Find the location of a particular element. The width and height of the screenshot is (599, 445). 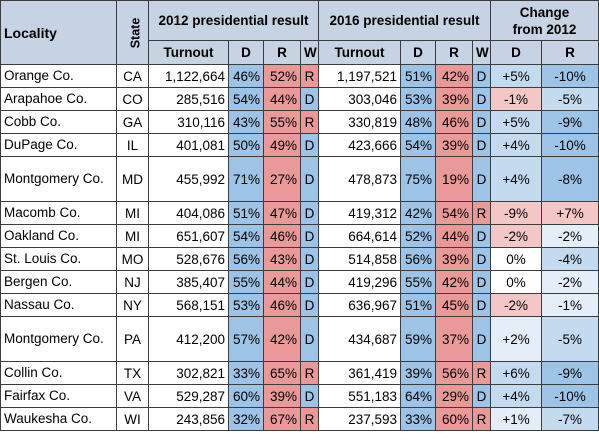

rep-change-cell: -4% is located at coordinates (570, 259).